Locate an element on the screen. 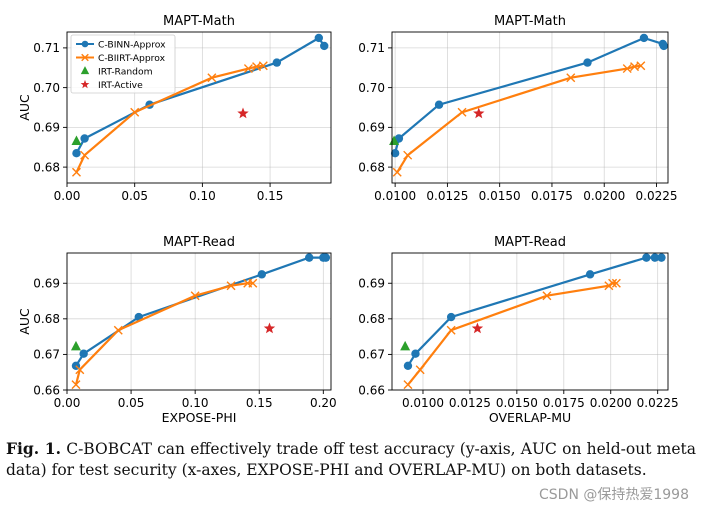 The width and height of the screenshot is (703, 513). x-axis-label: EXPOSE-PHI is located at coordinates (199, 417).